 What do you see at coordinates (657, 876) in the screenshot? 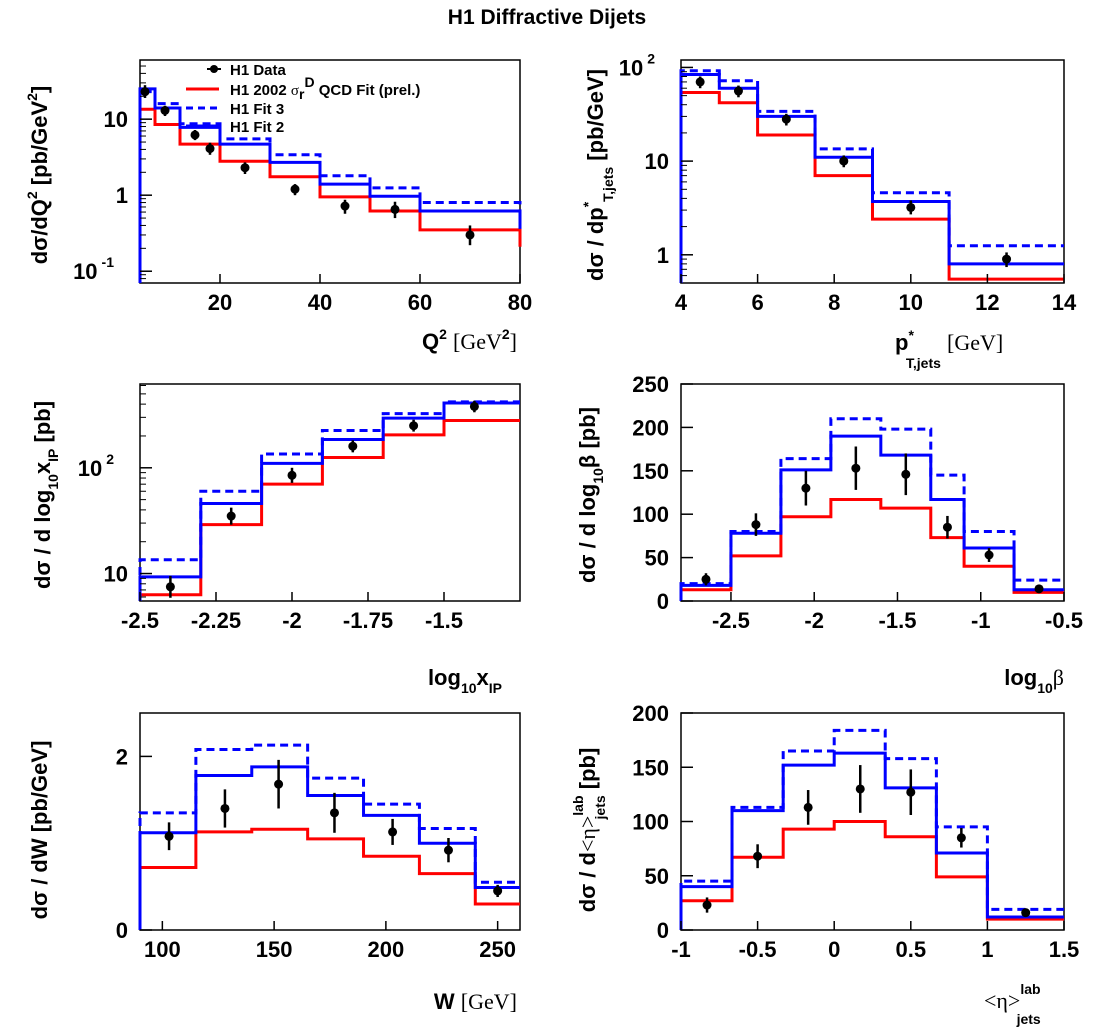
I see `eta-y-tick-label: 50` at bounding box center [657, 876].